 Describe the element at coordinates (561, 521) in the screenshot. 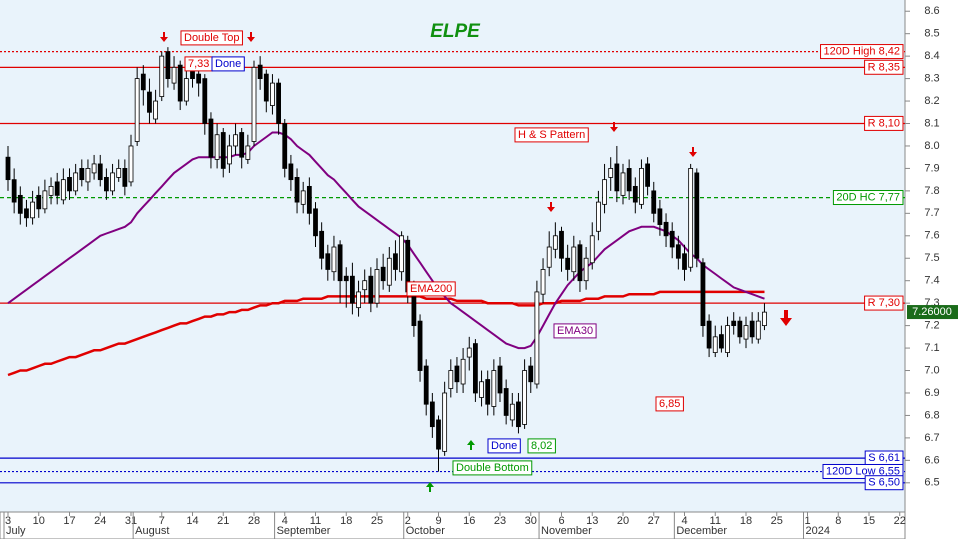

I see `x-tick-label: 6` at that location.